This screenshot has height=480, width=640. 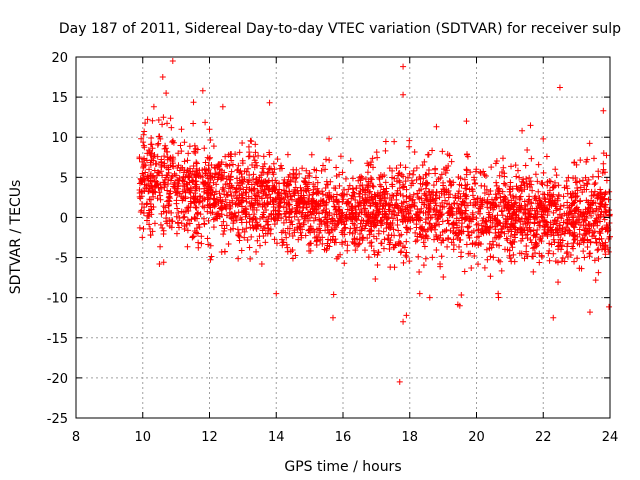 What do you see at coordinates (16, 237) in the screenshot?
I see `y-axis-title: SDTVAR / TECUs` at bounding box center [16, 237].